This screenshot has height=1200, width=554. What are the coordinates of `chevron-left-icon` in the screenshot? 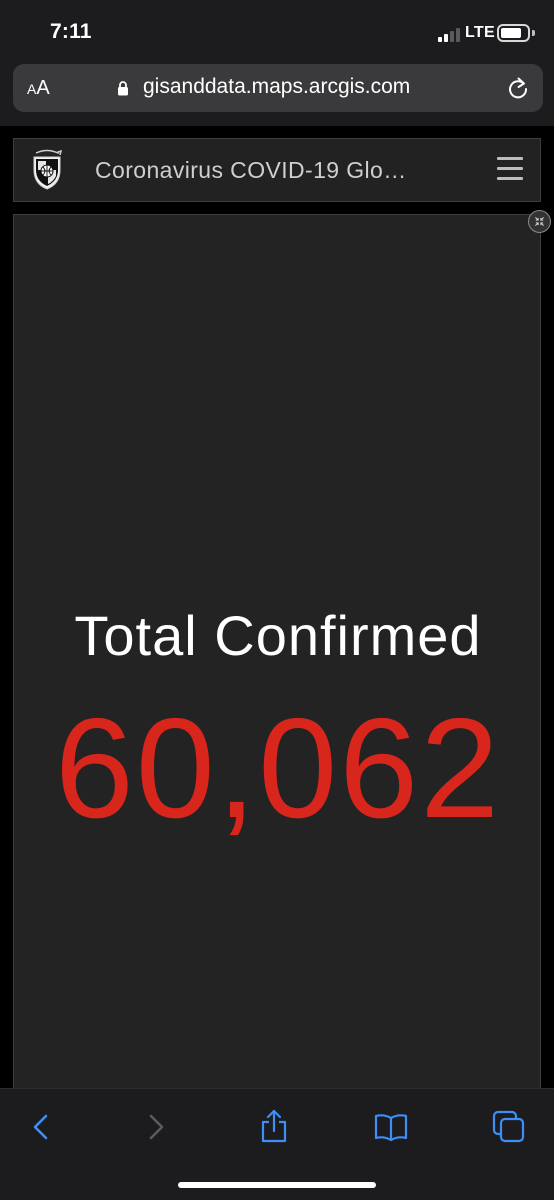 It's located at (42, 1127).